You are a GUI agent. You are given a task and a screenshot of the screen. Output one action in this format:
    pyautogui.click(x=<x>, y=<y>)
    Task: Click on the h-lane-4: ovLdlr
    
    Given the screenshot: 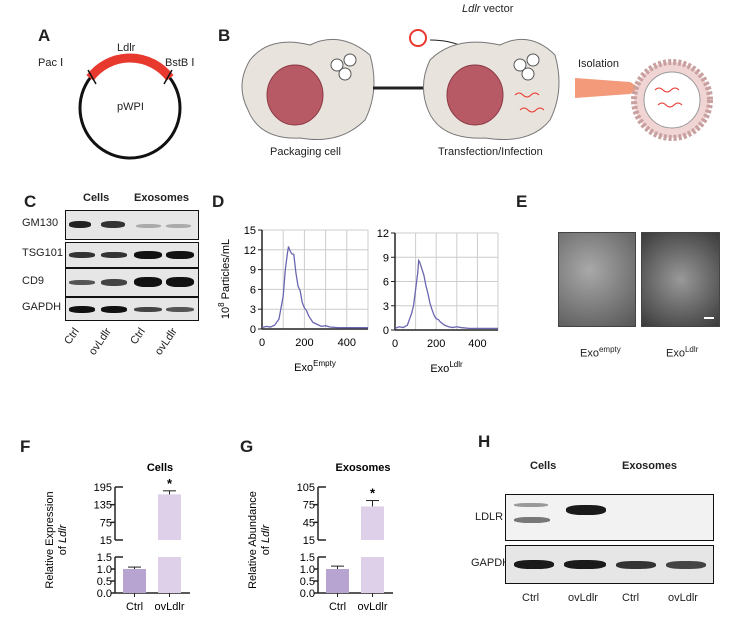 What is the action you would take?
    pyautogui.click(x=683, y=598)
    